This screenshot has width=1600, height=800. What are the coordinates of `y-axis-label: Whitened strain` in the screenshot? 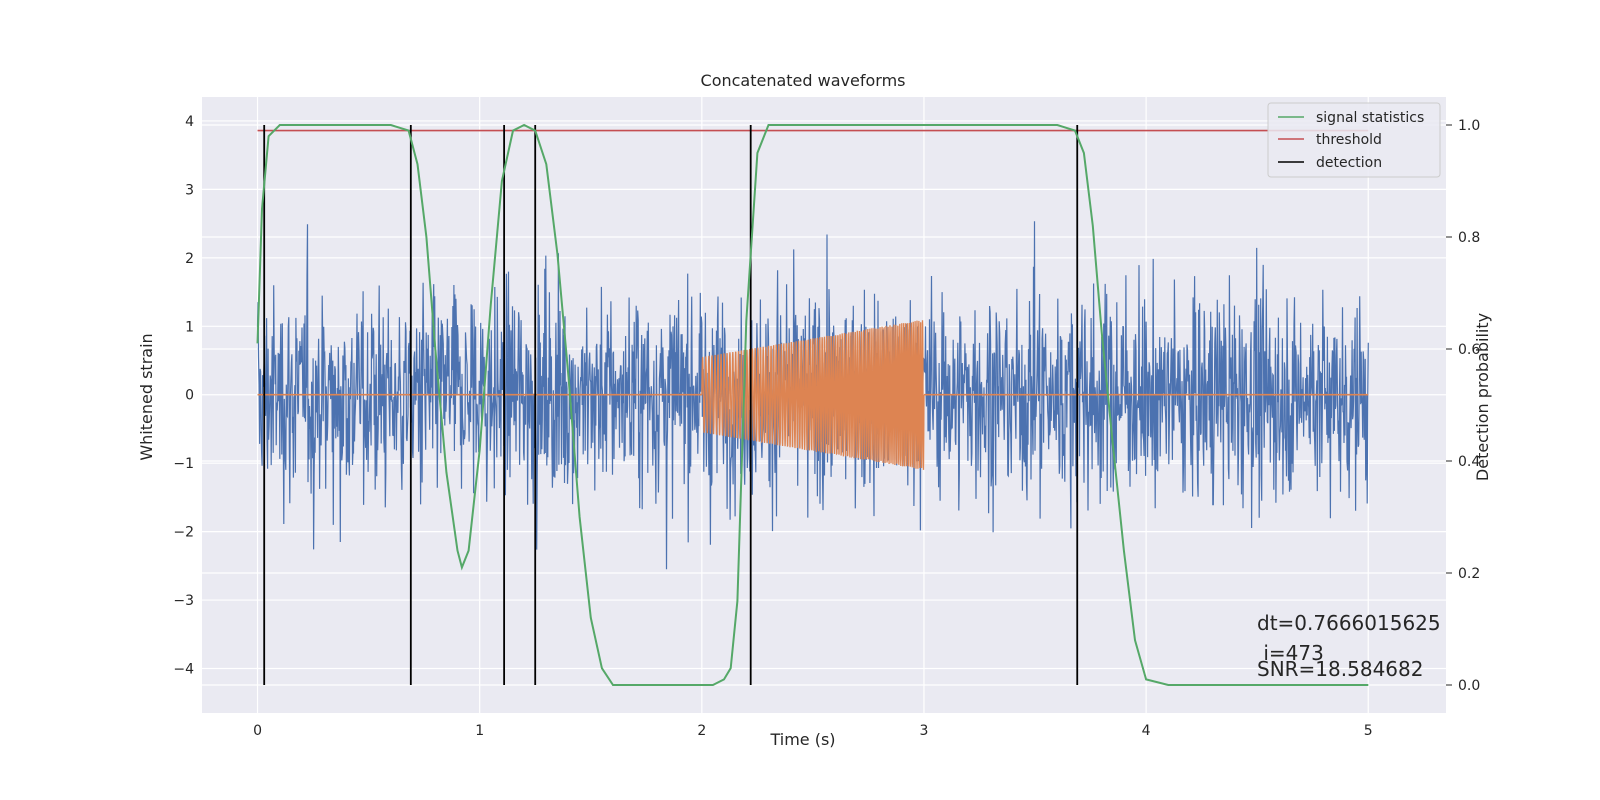 It's located at (146, 396).